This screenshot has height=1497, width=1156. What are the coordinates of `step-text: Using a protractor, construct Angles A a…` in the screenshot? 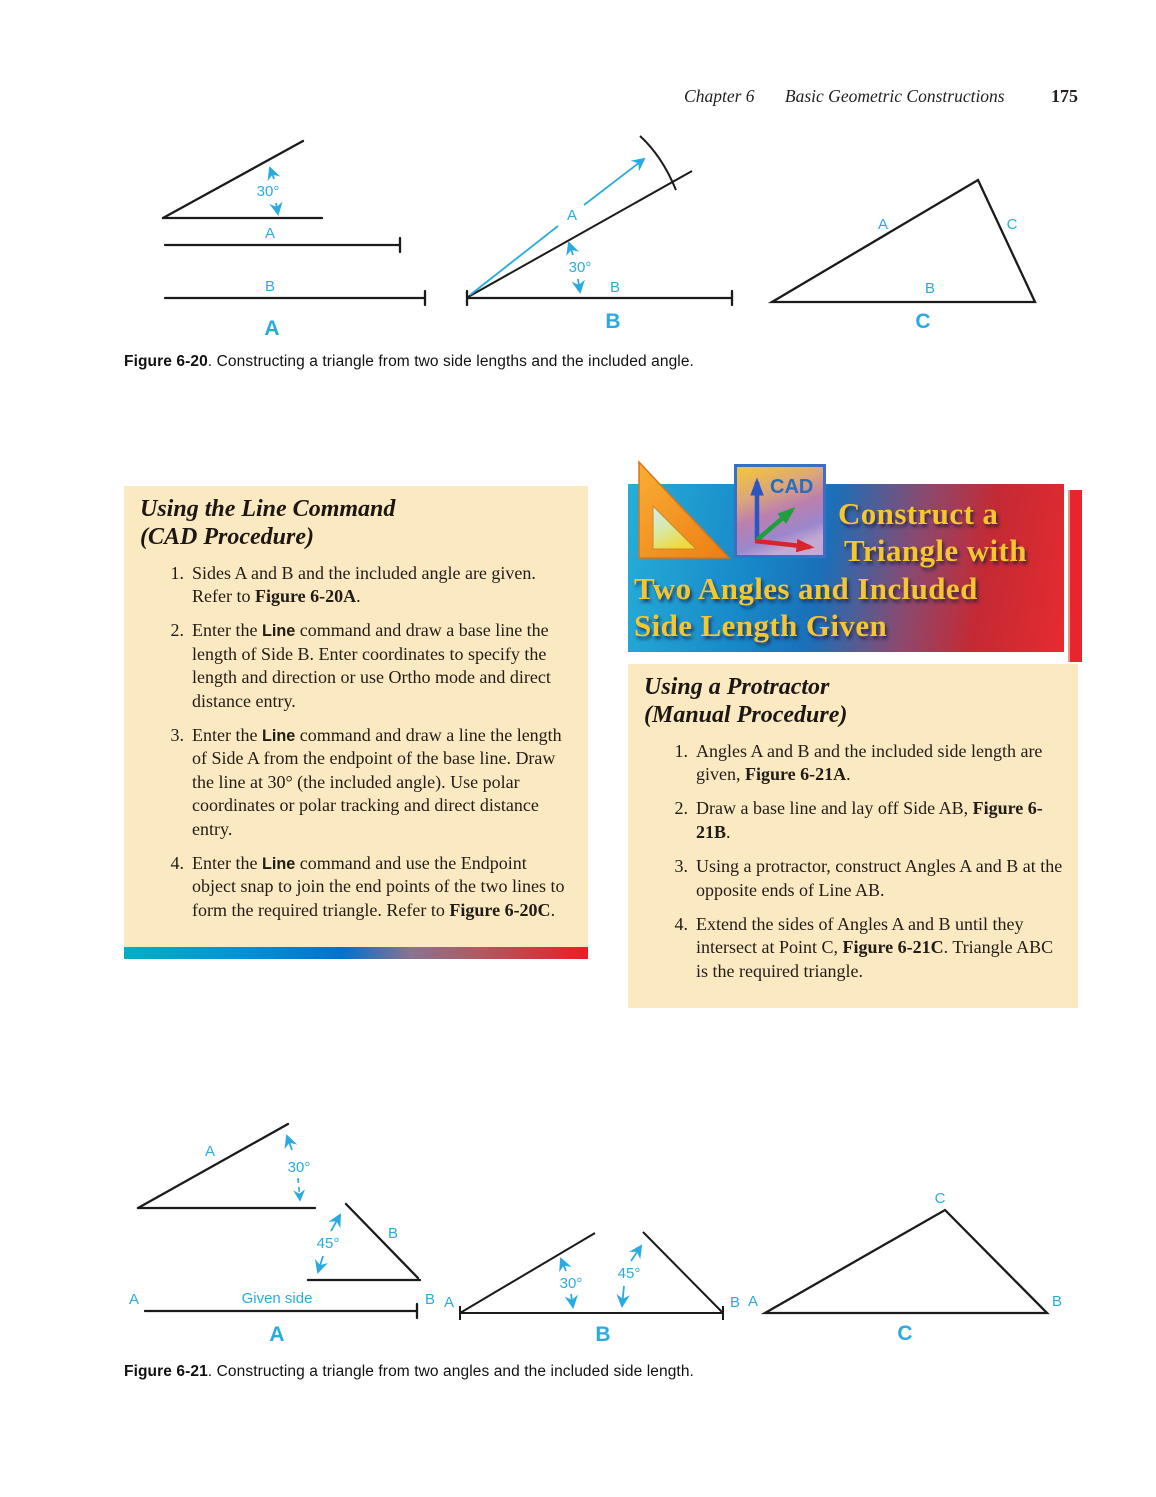 It's located at (879, 878).